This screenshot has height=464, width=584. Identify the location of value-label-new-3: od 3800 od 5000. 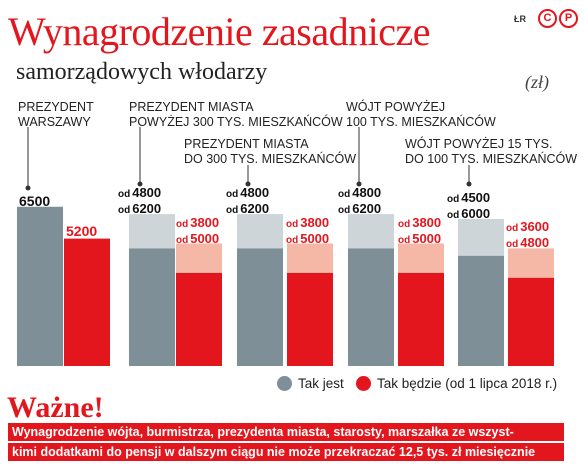
(419, 232).